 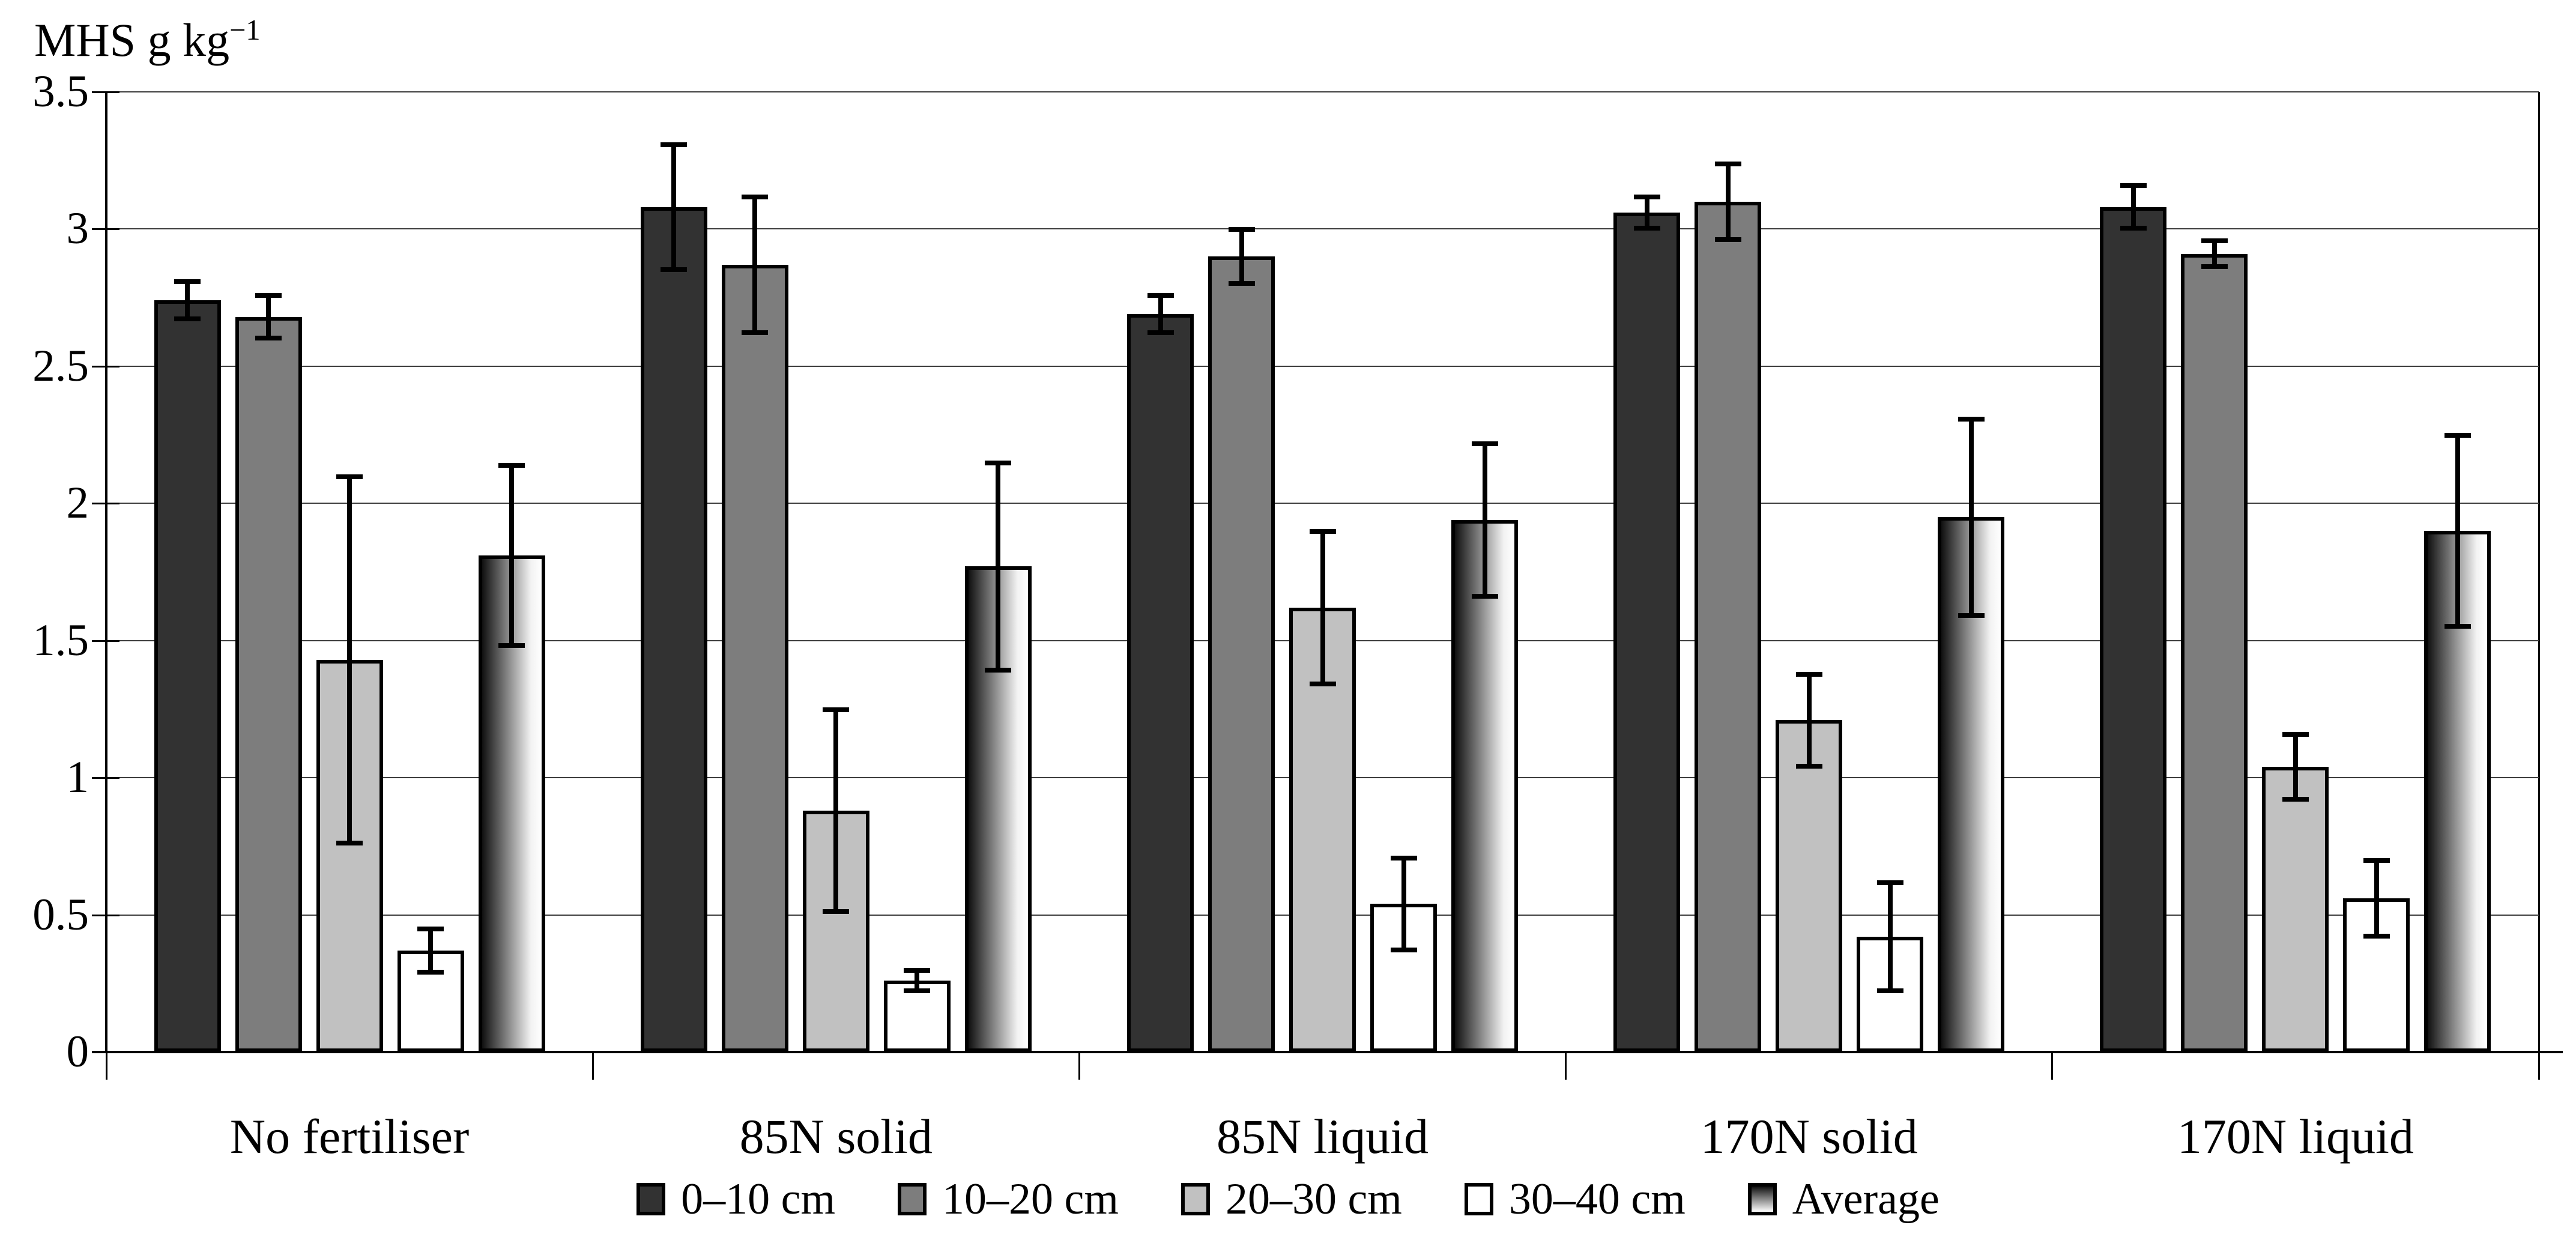 What do you see at coordinates (1762, 1199) in the screenshot?
I see `legend-swatch-average` at bounding box center [1762, 1199].